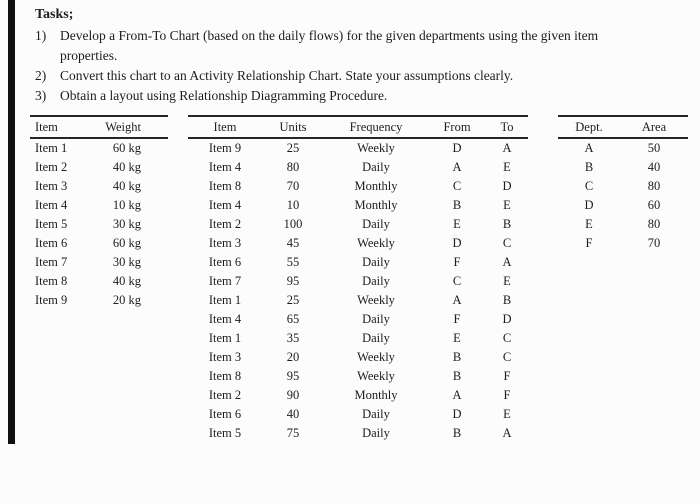  I want to click on table-row: Item 6 55 Daily F A, so click(358, 262).